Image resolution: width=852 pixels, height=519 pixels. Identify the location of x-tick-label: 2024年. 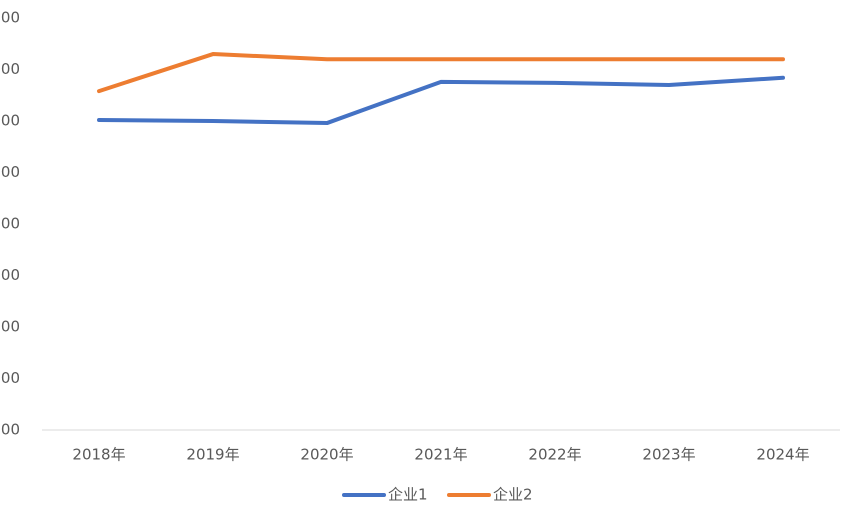
(782, 455).